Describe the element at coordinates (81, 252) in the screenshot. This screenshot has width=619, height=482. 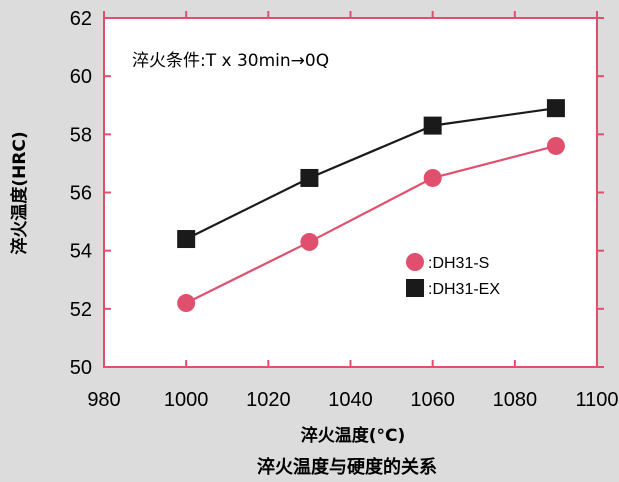
I see `y-tick-label: 54` at that location.